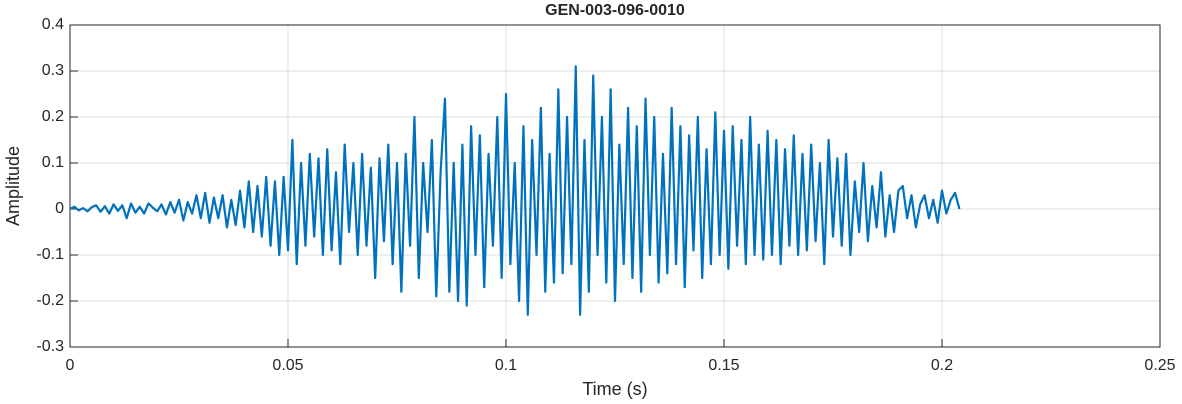  What do you see at coordinates (53, 116) in the screenshot?
I see `y-tick-label: 0.2` at bounding box center [53, 116].